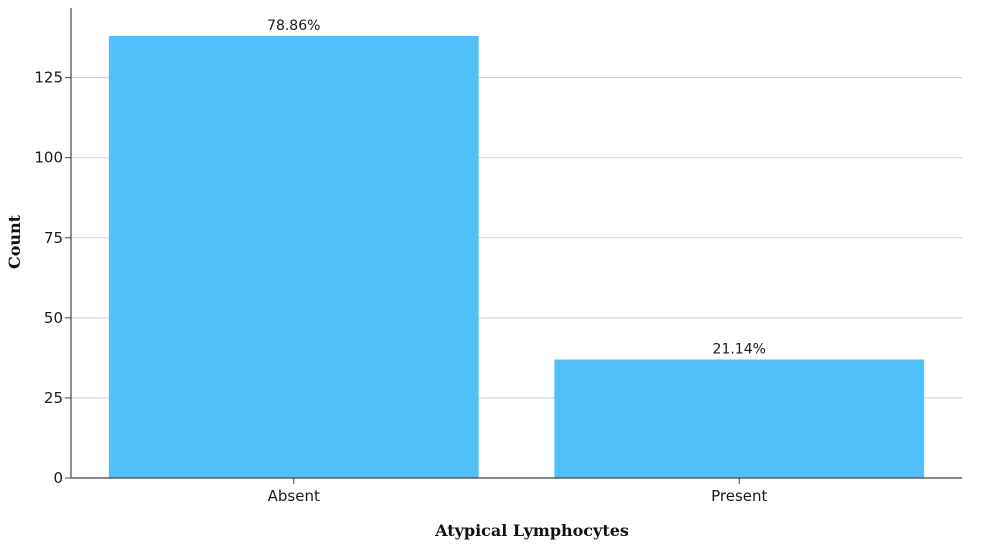 The height and width of the screenshot is (546, 1000). I want to click on bar-present, so click(739, 418).